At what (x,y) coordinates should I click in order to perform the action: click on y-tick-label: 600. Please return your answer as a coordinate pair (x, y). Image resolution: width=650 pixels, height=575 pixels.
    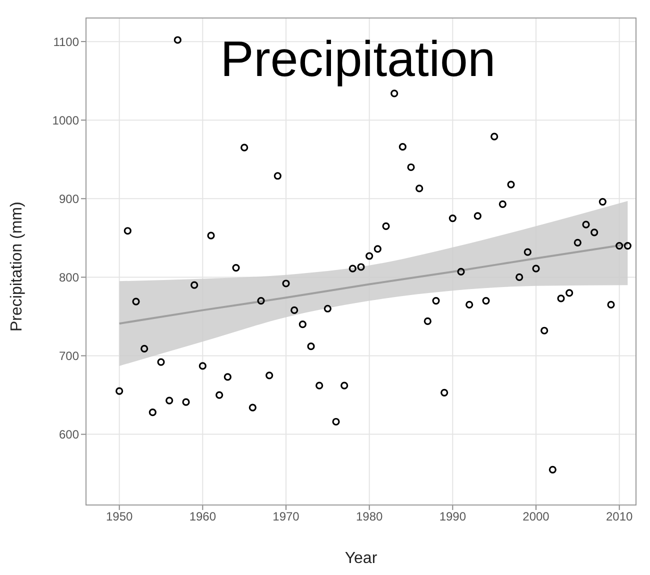
    Looking at the image, I should click on (69, 435).